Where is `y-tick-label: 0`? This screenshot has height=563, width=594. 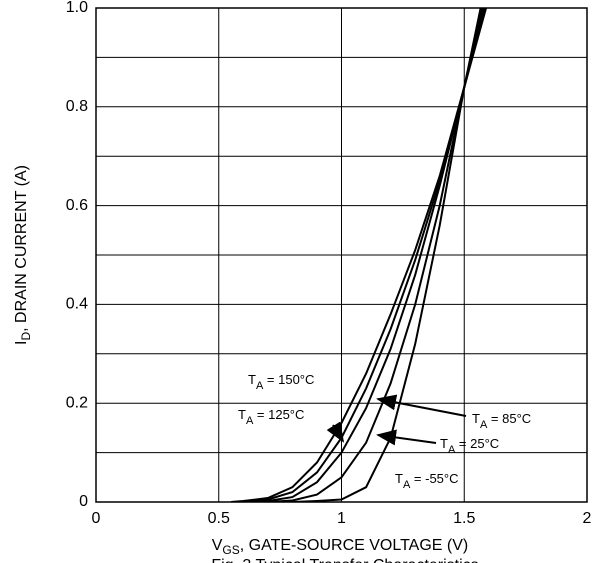 y-tick-label: 0 is located at coordinates (83, 501).